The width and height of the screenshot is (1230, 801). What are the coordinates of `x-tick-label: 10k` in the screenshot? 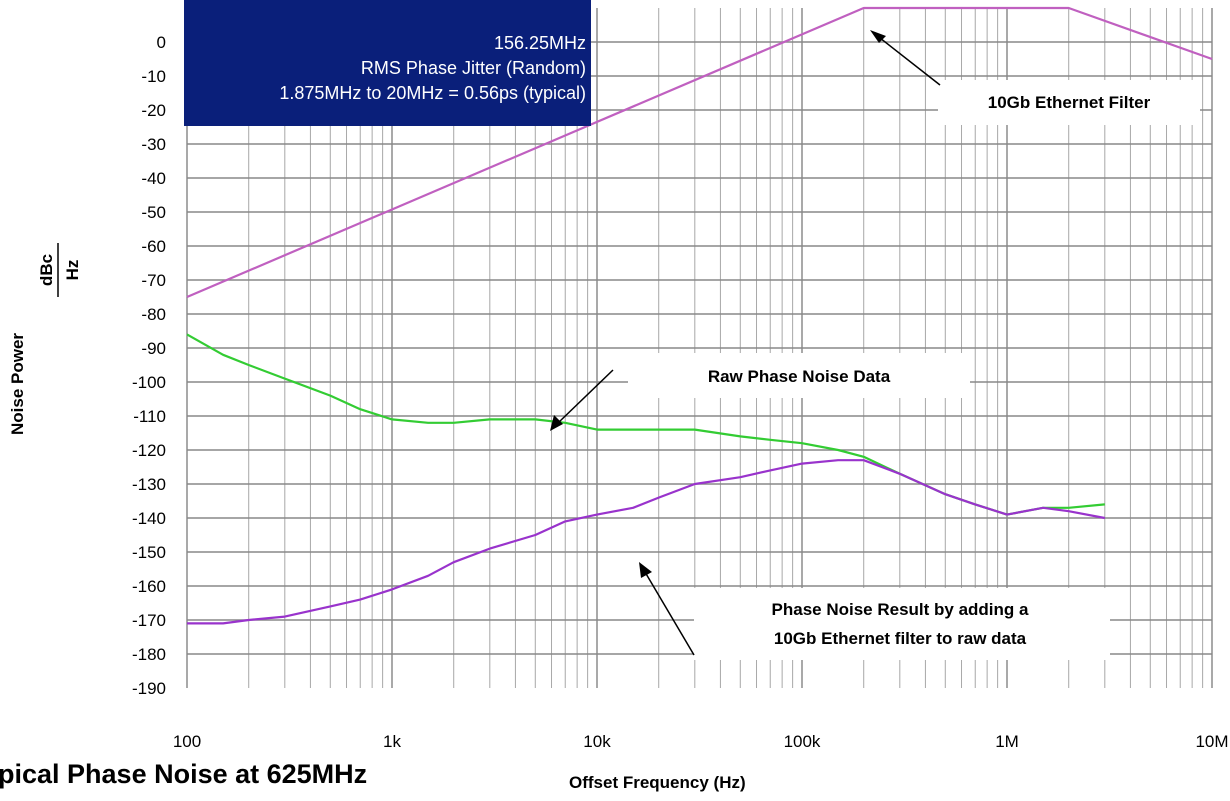 It's located at (597, 741).